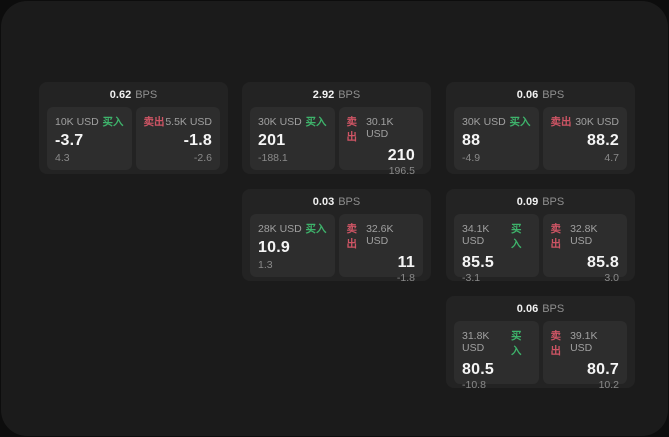 The width and height of the screenshot is (669, 437). What do you see at coordinates (476, 235) in the screenshot?
I see `buy-amount: 34.1K USD` at bounding box center [476, 235].